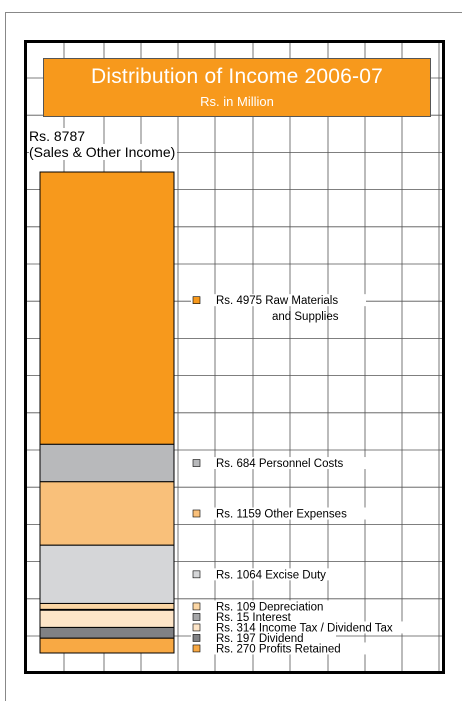 The image size is (462, 701). Describe the element at coordinates (237, 76) in the screenshot. I see `chart-title: Distribution of Income 2006-07` at that location.